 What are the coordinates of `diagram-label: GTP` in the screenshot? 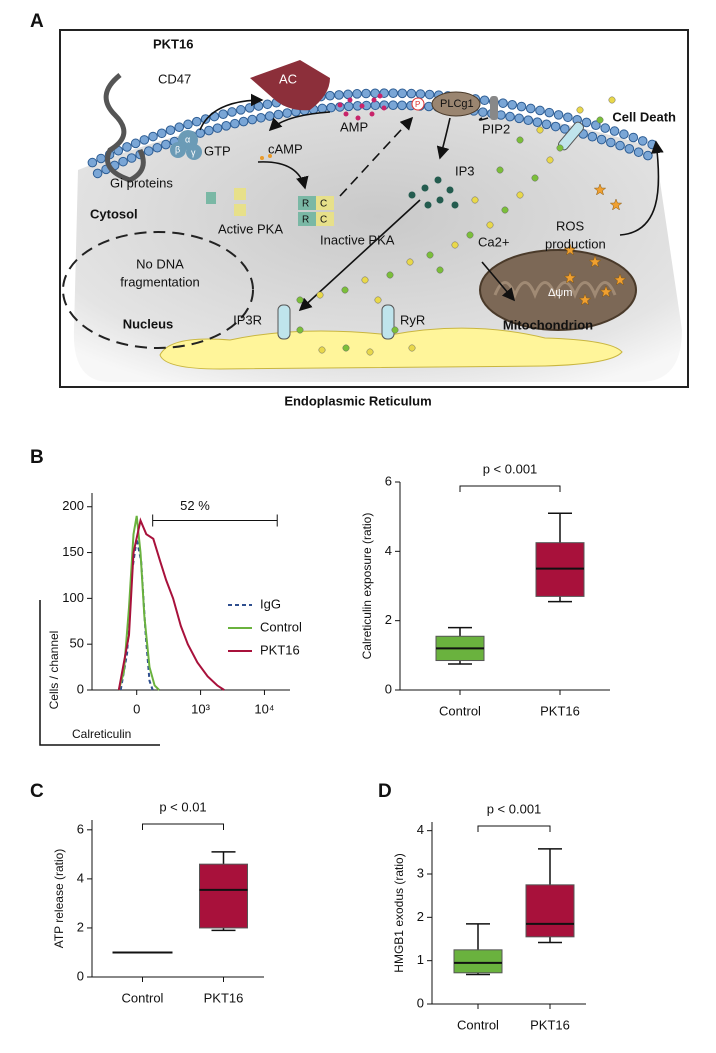 It's located at (217, 150).